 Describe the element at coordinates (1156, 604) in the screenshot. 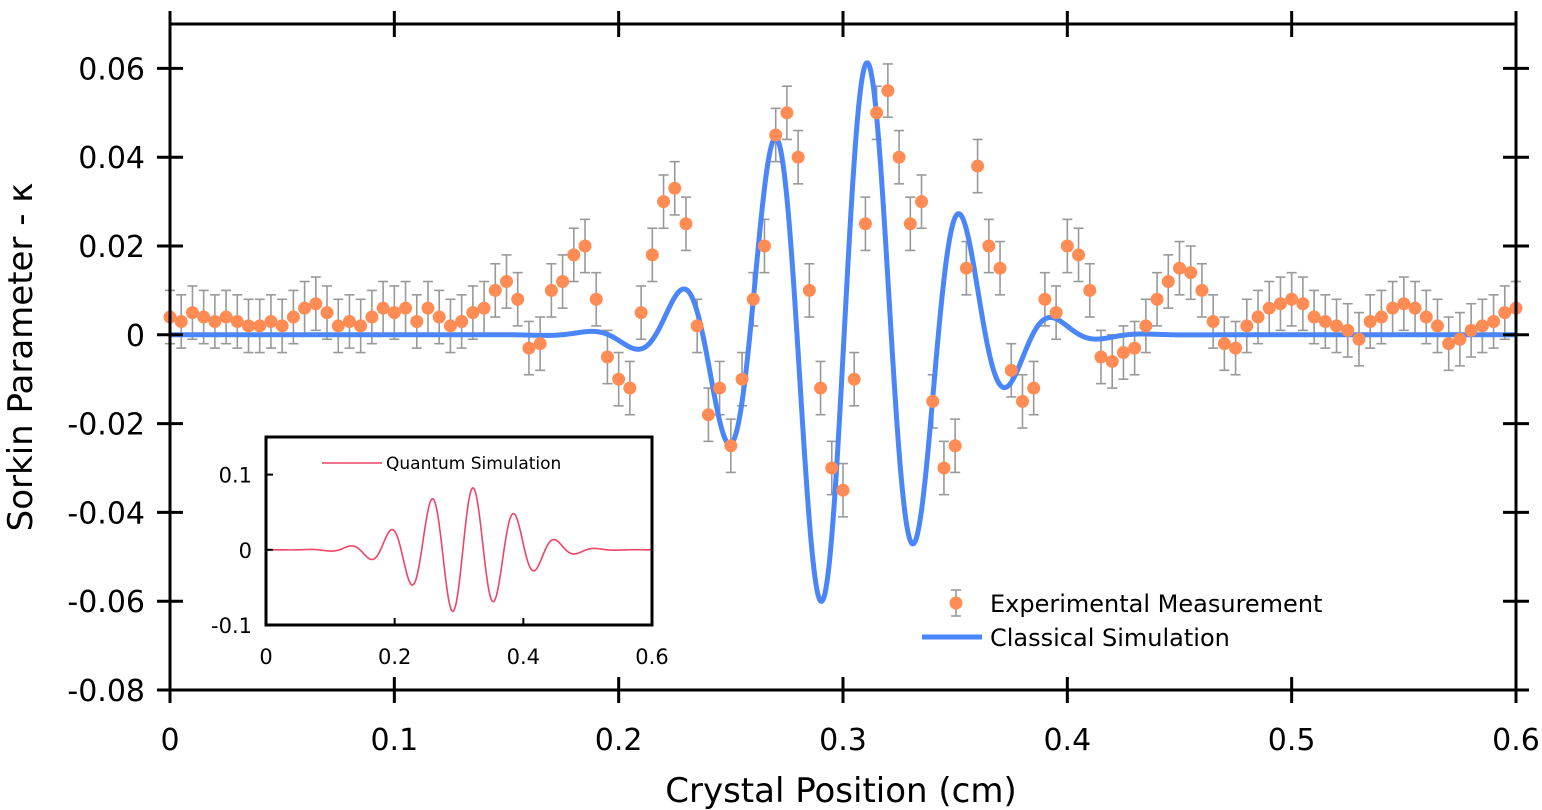

I see `legend-label-experimental: Experimental Measurement` at that location.